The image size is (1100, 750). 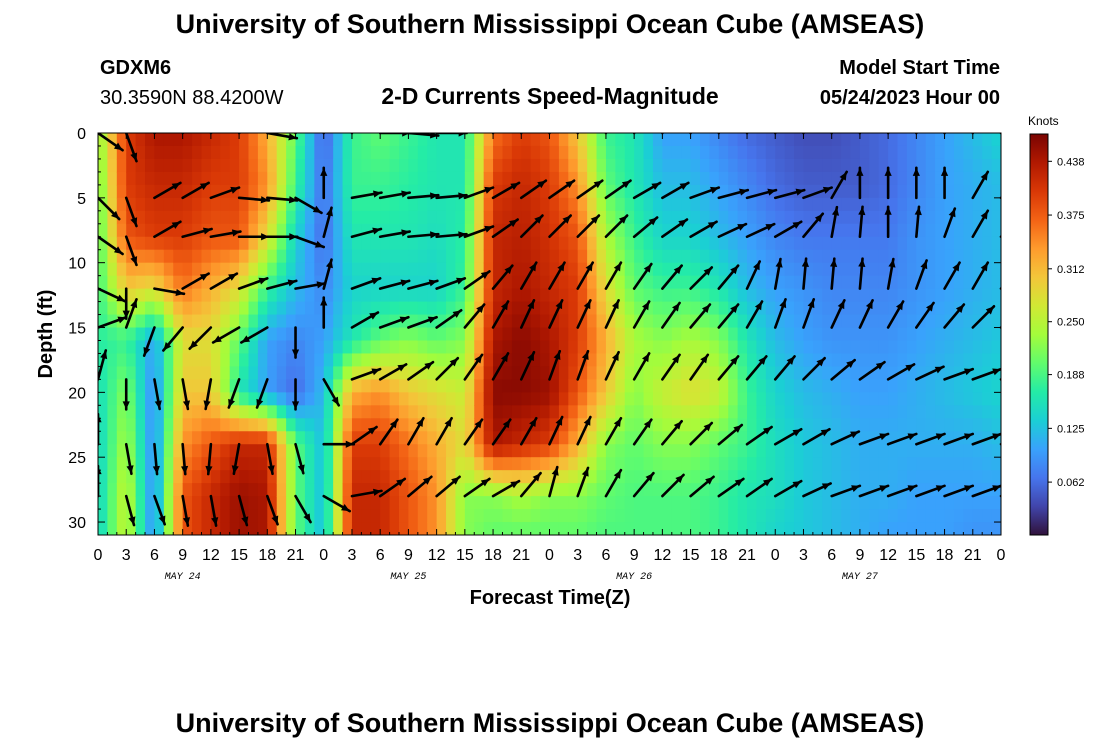 I want to click on x-tick-label: 12, so click(x=211, y=555).